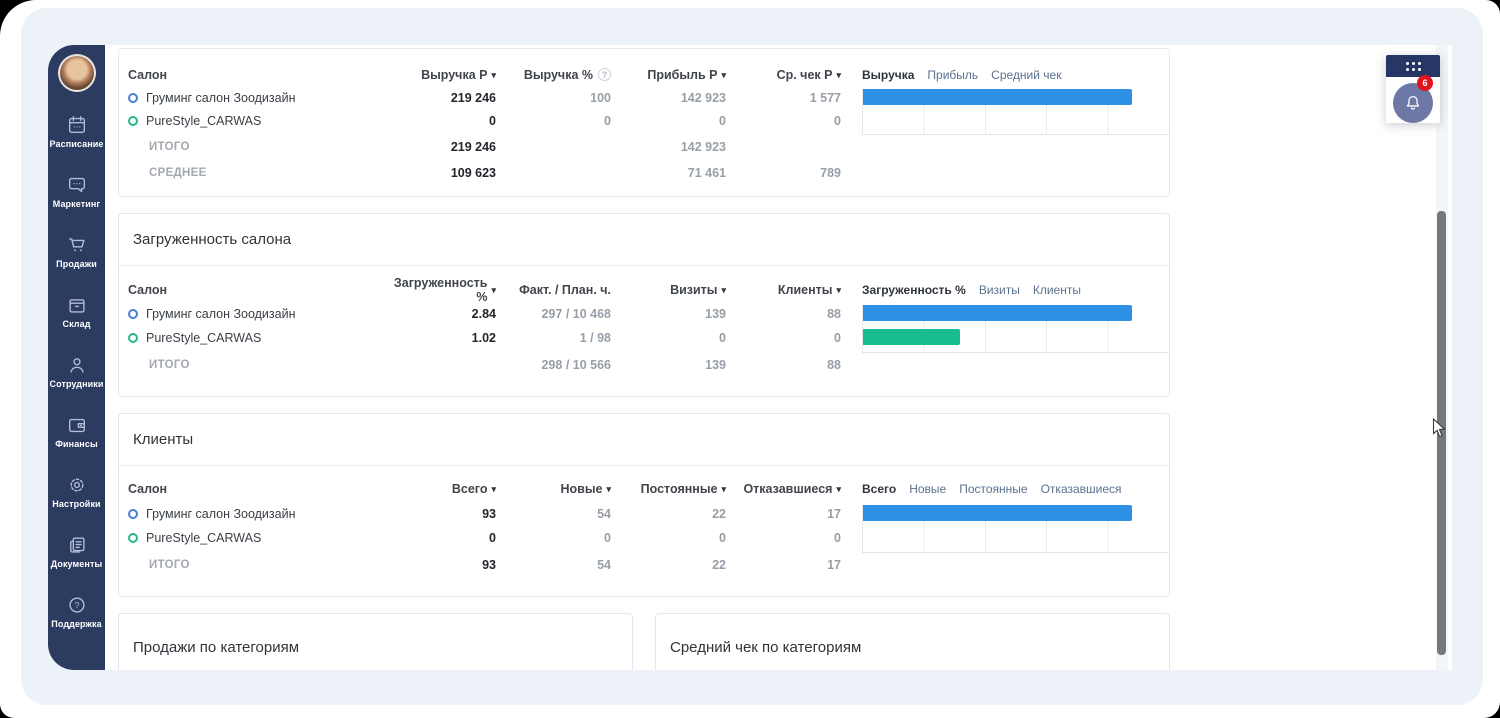 Image resolution: width=1500 pixels, height=718 pixels. I want to click on person-icon, so click(76, 365).